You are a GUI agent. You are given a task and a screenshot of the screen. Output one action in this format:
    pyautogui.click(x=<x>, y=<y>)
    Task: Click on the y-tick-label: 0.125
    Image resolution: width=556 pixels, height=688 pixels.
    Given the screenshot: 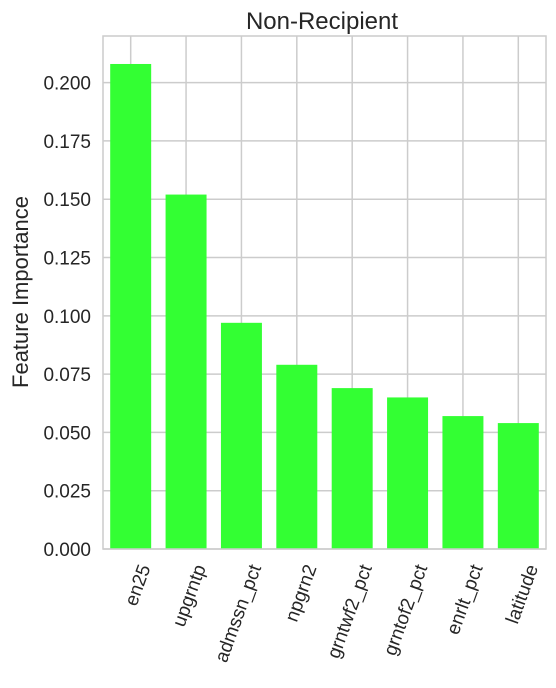 What is the action you would take?
    pyautogui.click(x=67, y=259)
    